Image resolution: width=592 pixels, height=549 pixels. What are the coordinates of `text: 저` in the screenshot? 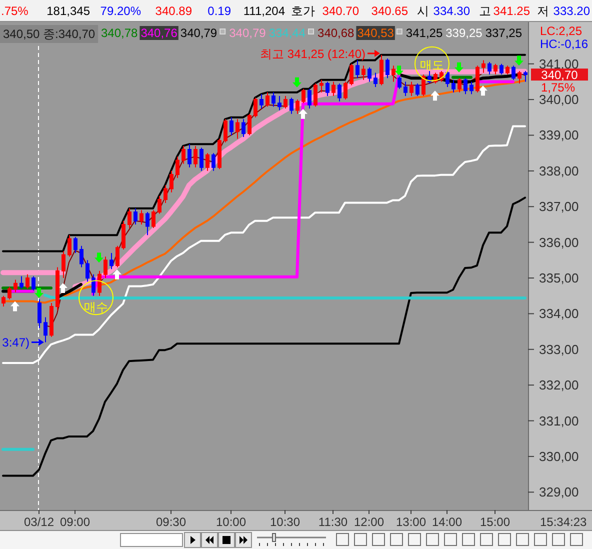 It's located at (543, 11).